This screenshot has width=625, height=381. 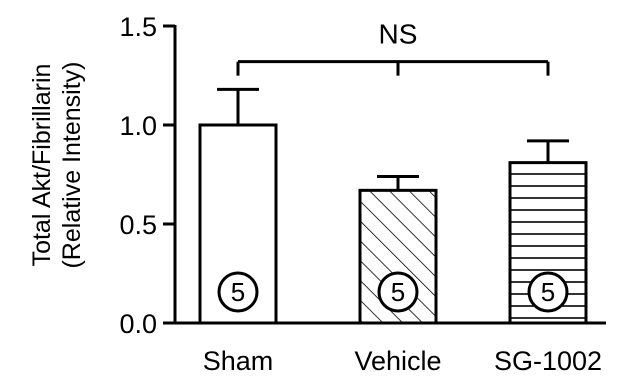 I want to click on y-axis-title-line-1: Total Akt/Fibrillarin, so click(x=42, y=165).